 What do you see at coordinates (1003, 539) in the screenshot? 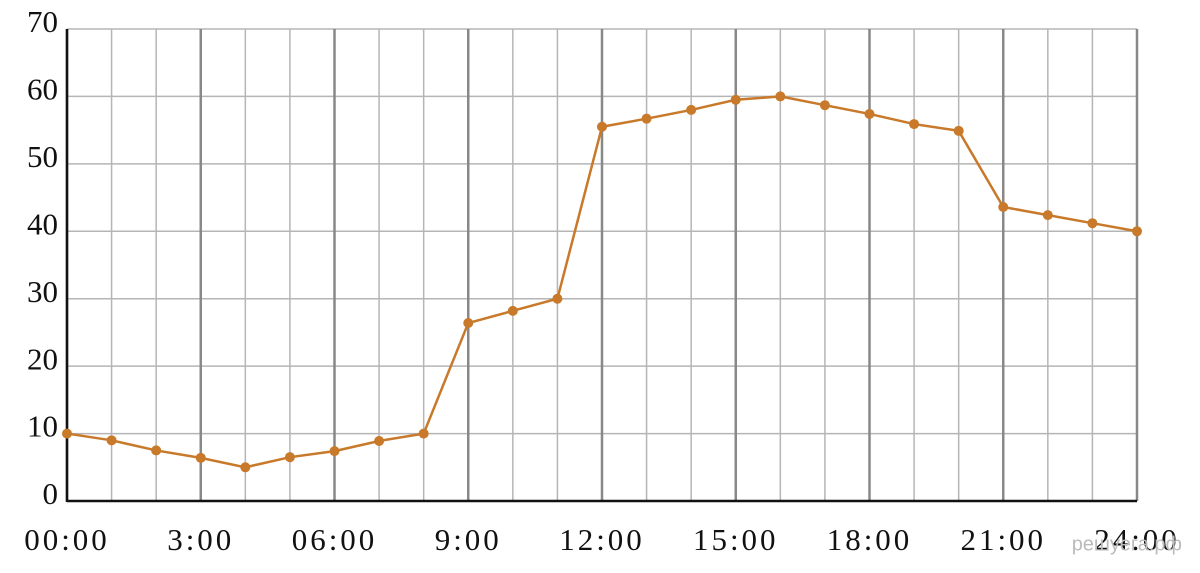
I see `x-tick-label: 21:00` at bounding box center [1003, 539].